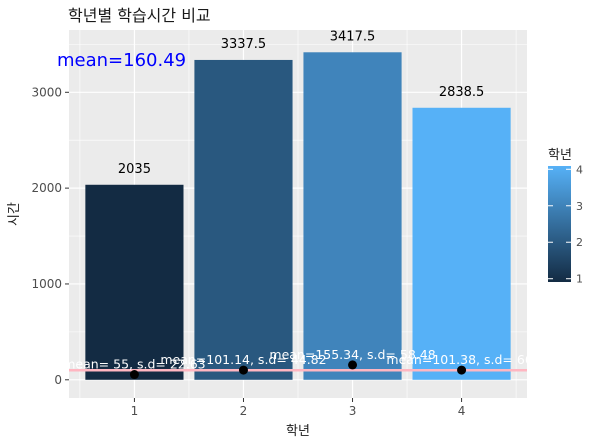  I want to click on mean-sd-label: mean=101.38, s.d= 66., so click(461, 359).